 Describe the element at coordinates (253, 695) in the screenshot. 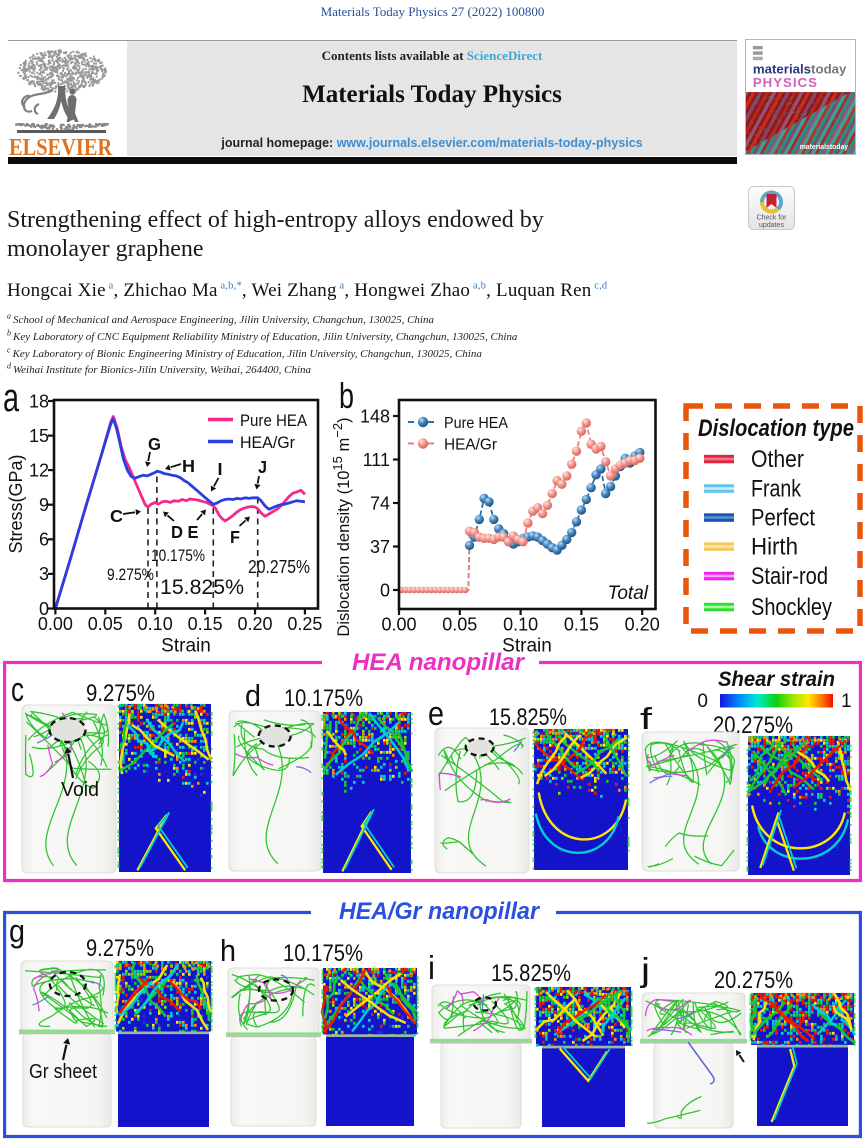

I see `svg-text: d` at that location.